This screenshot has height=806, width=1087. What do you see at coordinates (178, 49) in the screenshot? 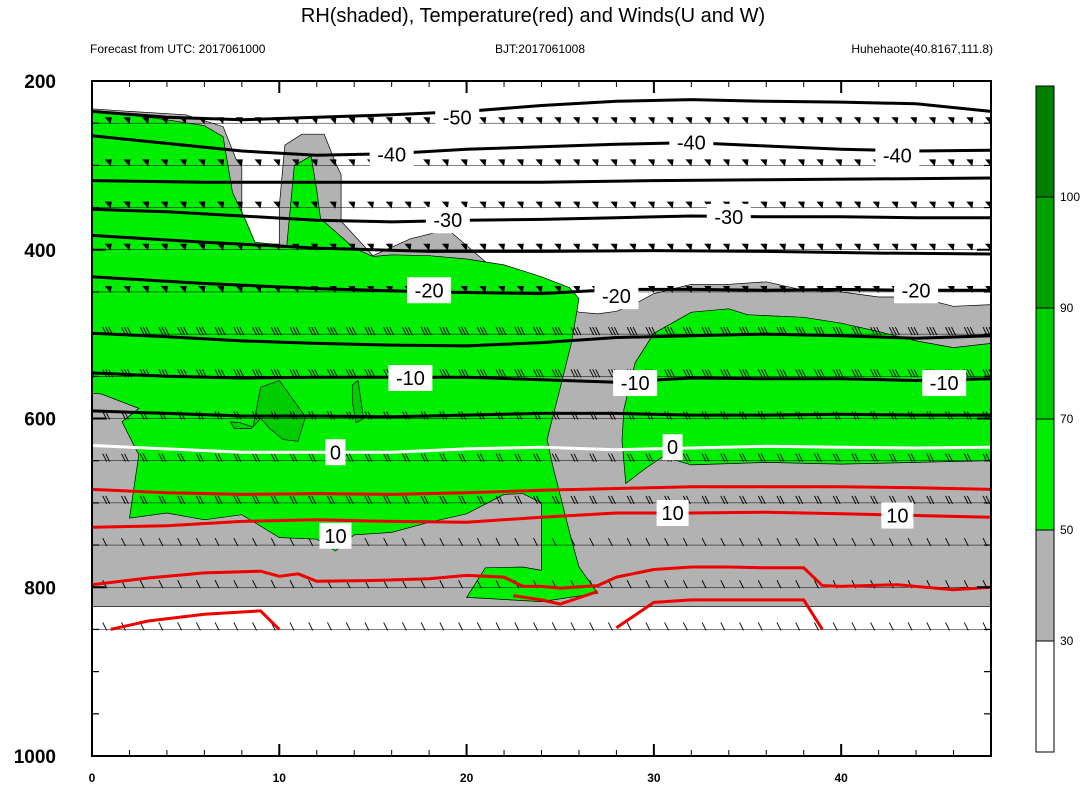
I see `subtitle-left: Forecast from UTC: 2017061000` at bounding box center [178, 49].